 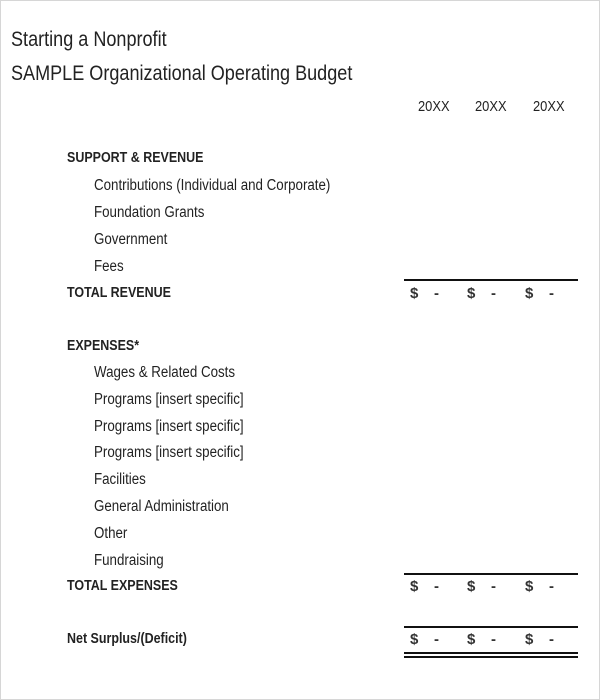 What do you see at coordinates (491, 653) in the screenshot?
I see `double-rule-top` at bounding box center [491, 653].